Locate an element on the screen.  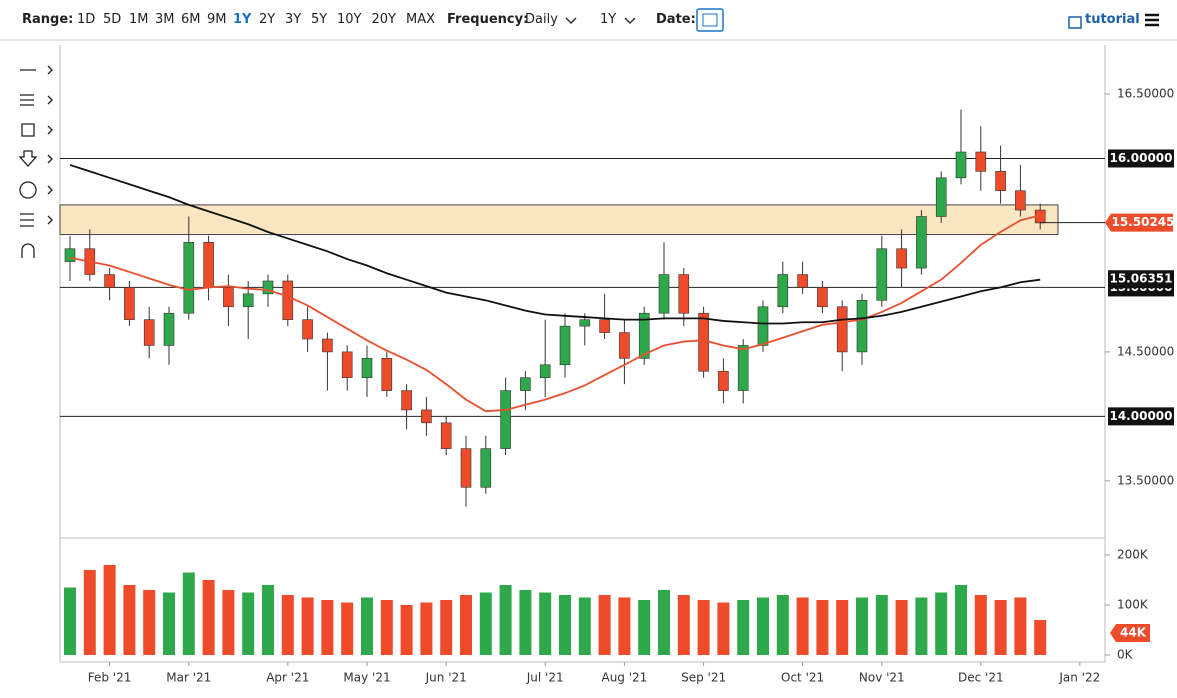
calendar-icon is located at coordinates (710, 20).